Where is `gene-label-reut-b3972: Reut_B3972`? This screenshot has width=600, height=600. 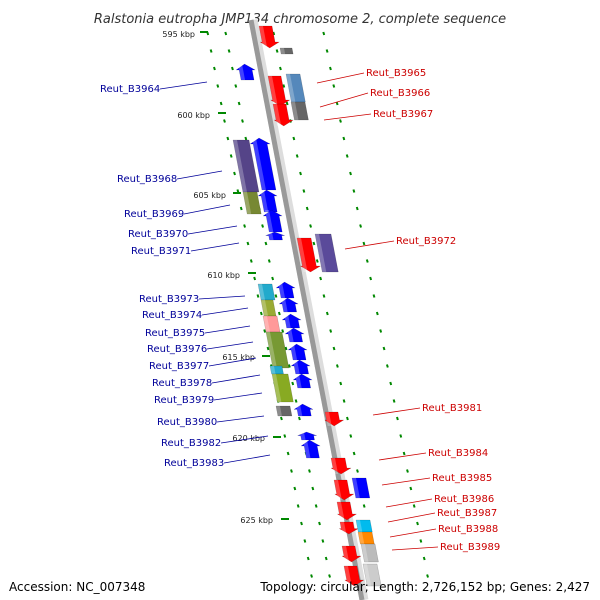 gene-label-reut-b3972: Reut_B3972 is located at coordinates (426, 241).